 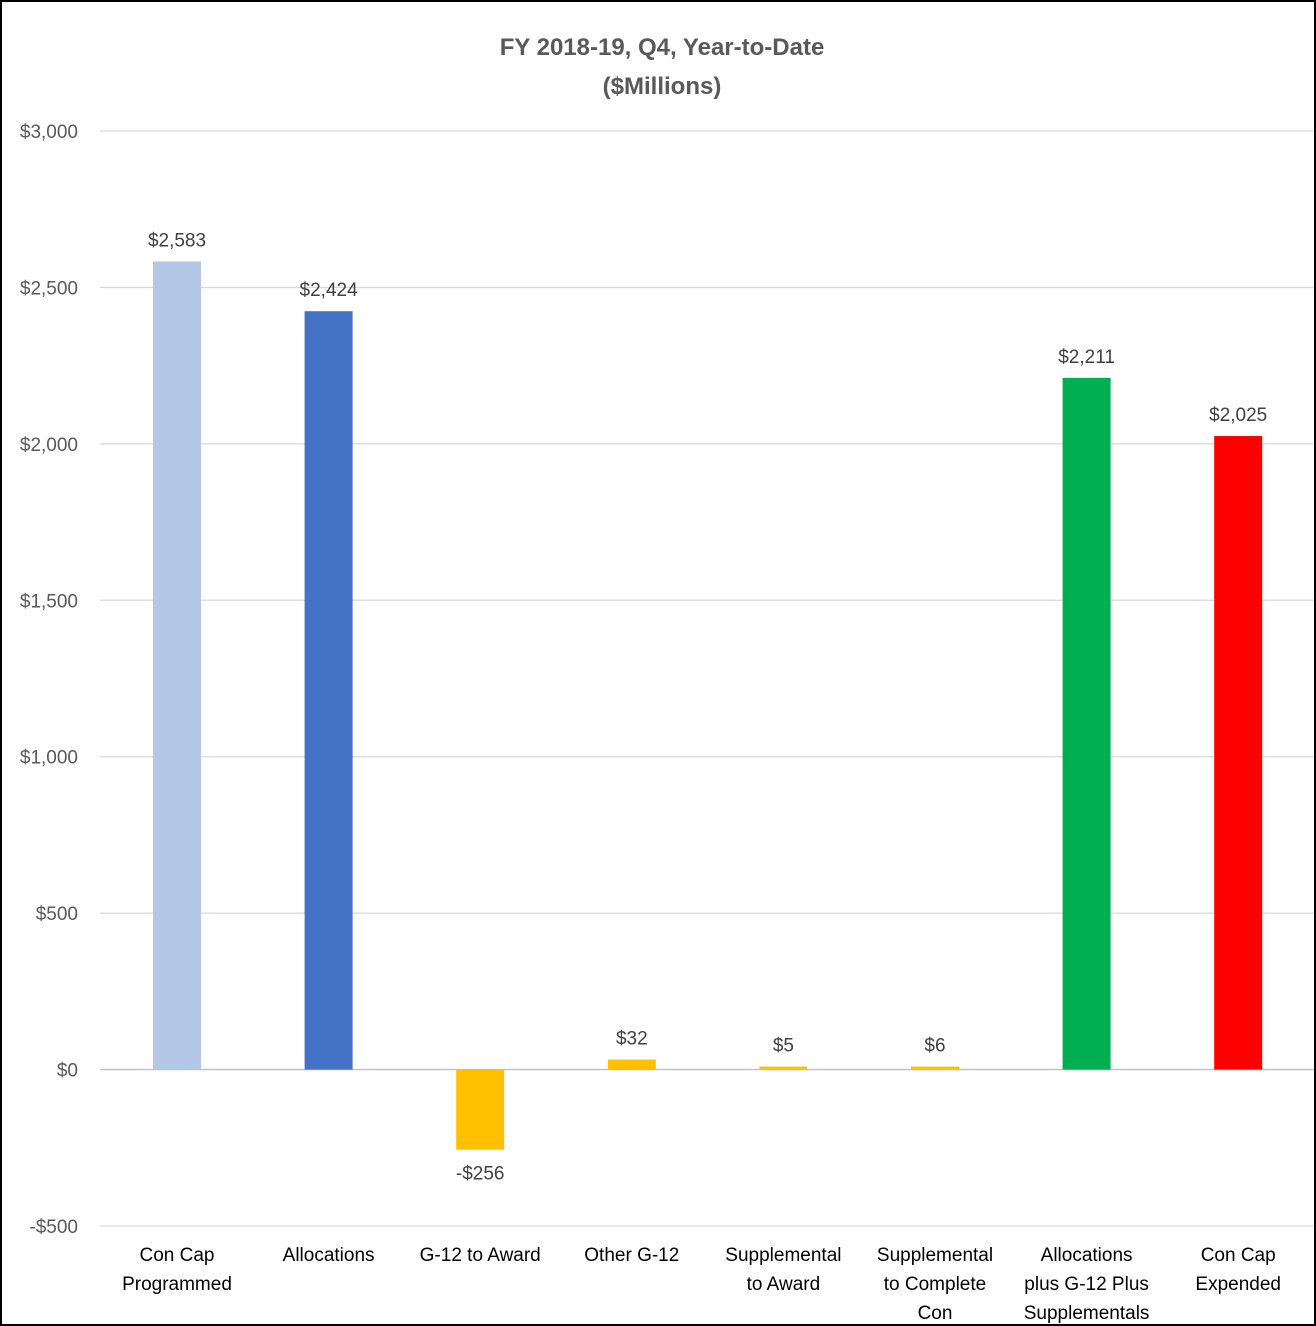 I want to click on data-label: $2,424, so click(x=329, y=290).